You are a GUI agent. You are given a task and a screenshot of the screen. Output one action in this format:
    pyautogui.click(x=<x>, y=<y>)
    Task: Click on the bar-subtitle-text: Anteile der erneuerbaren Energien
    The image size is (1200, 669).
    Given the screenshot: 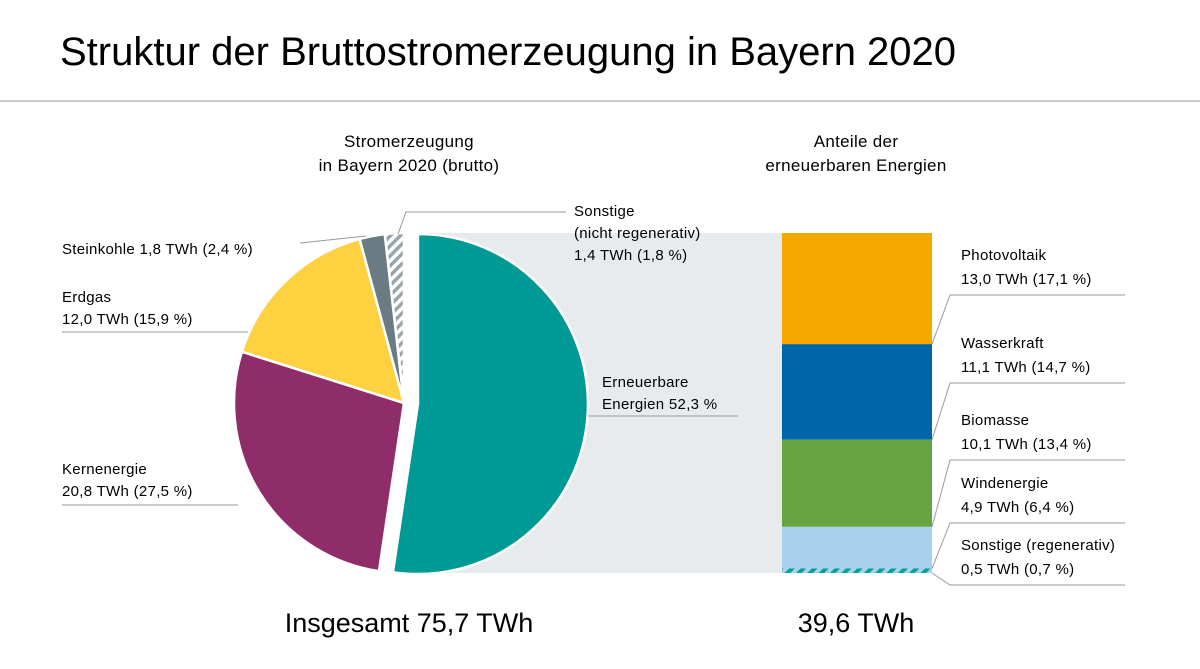 What is the action you would take?
    pyautogui.click(x=855, y=153)
    